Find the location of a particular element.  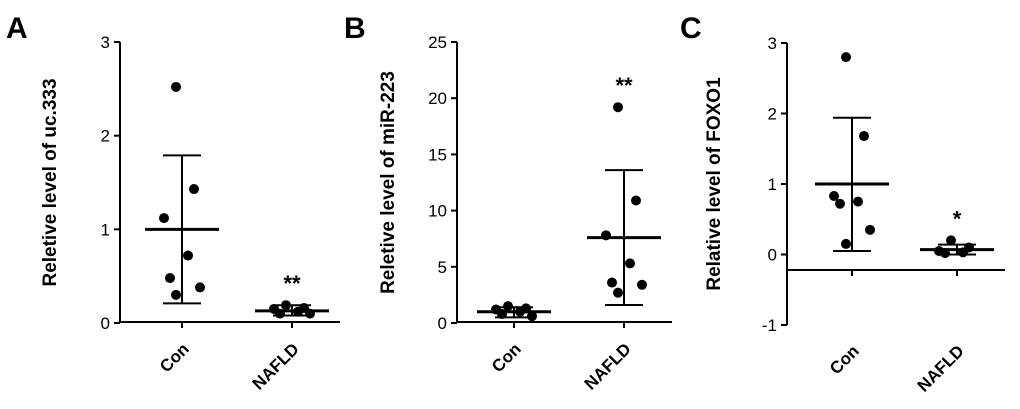

significance-label: * is located at coordinates (957, 218).